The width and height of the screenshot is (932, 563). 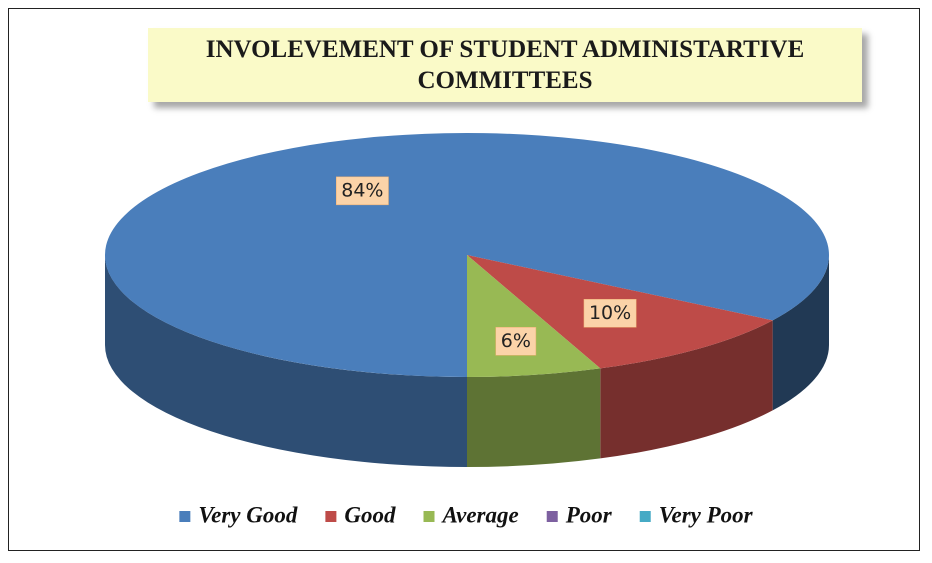 What do you see at coordinates (706, 514) in the screenshot?
I see `legend-label: Very Poor` at bounding box center [706, 514].